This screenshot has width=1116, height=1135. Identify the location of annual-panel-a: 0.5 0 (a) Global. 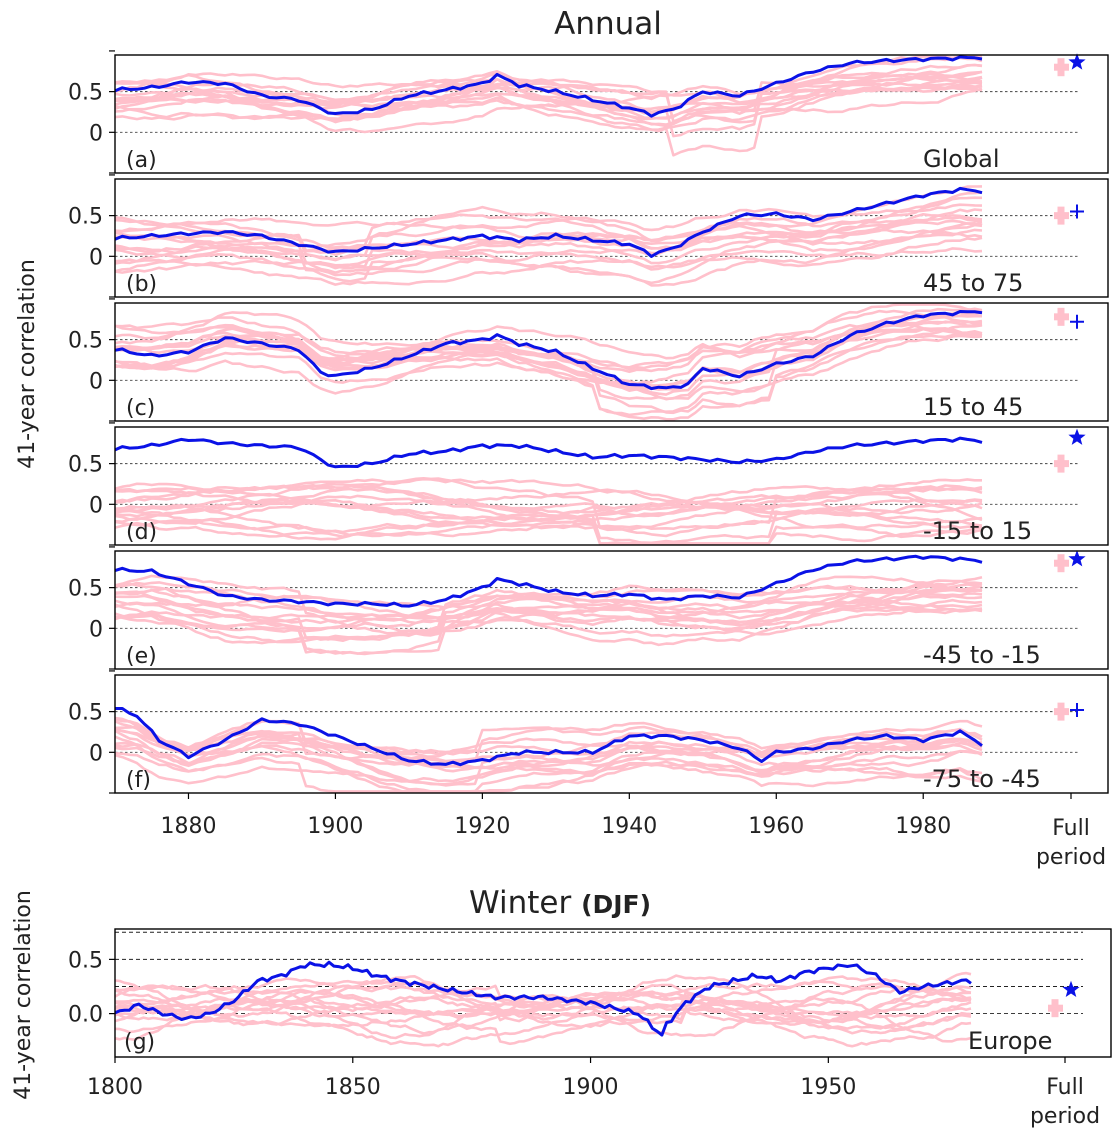
(588, 112).